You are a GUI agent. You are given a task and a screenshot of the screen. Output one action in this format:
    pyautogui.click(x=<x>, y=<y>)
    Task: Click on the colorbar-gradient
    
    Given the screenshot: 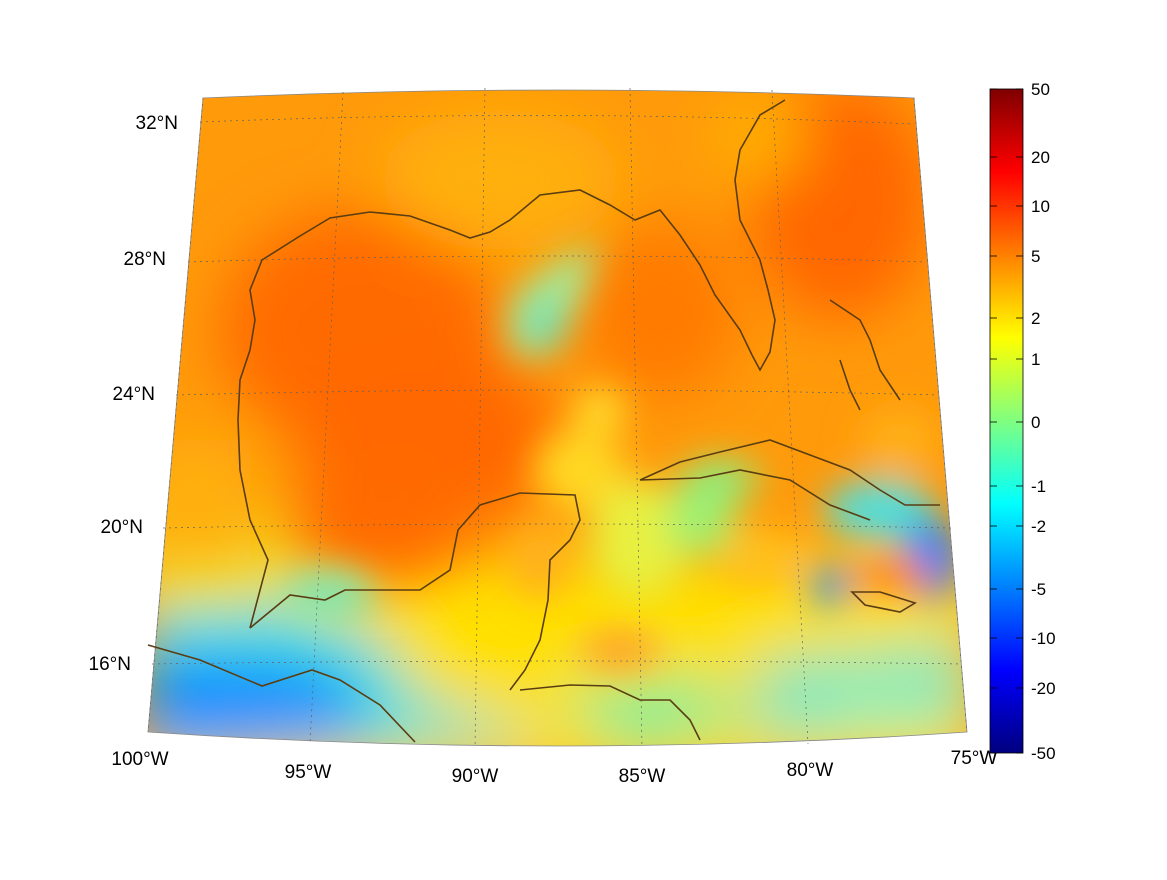 What is the action you would take?
    pyautogui.click(x=1006, y=421)
    